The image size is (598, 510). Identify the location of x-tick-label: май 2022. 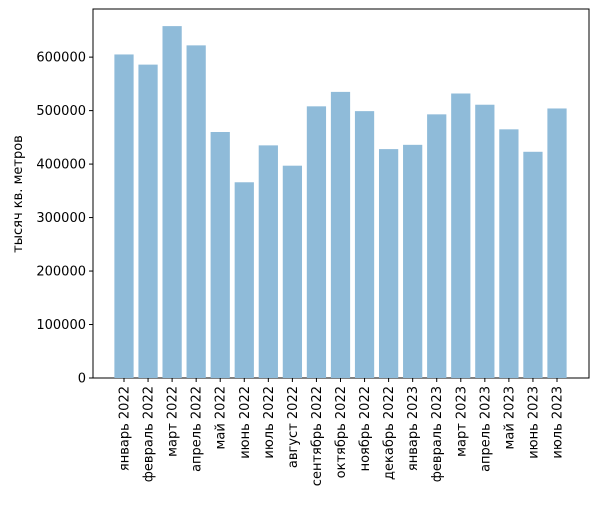
(221, 417).